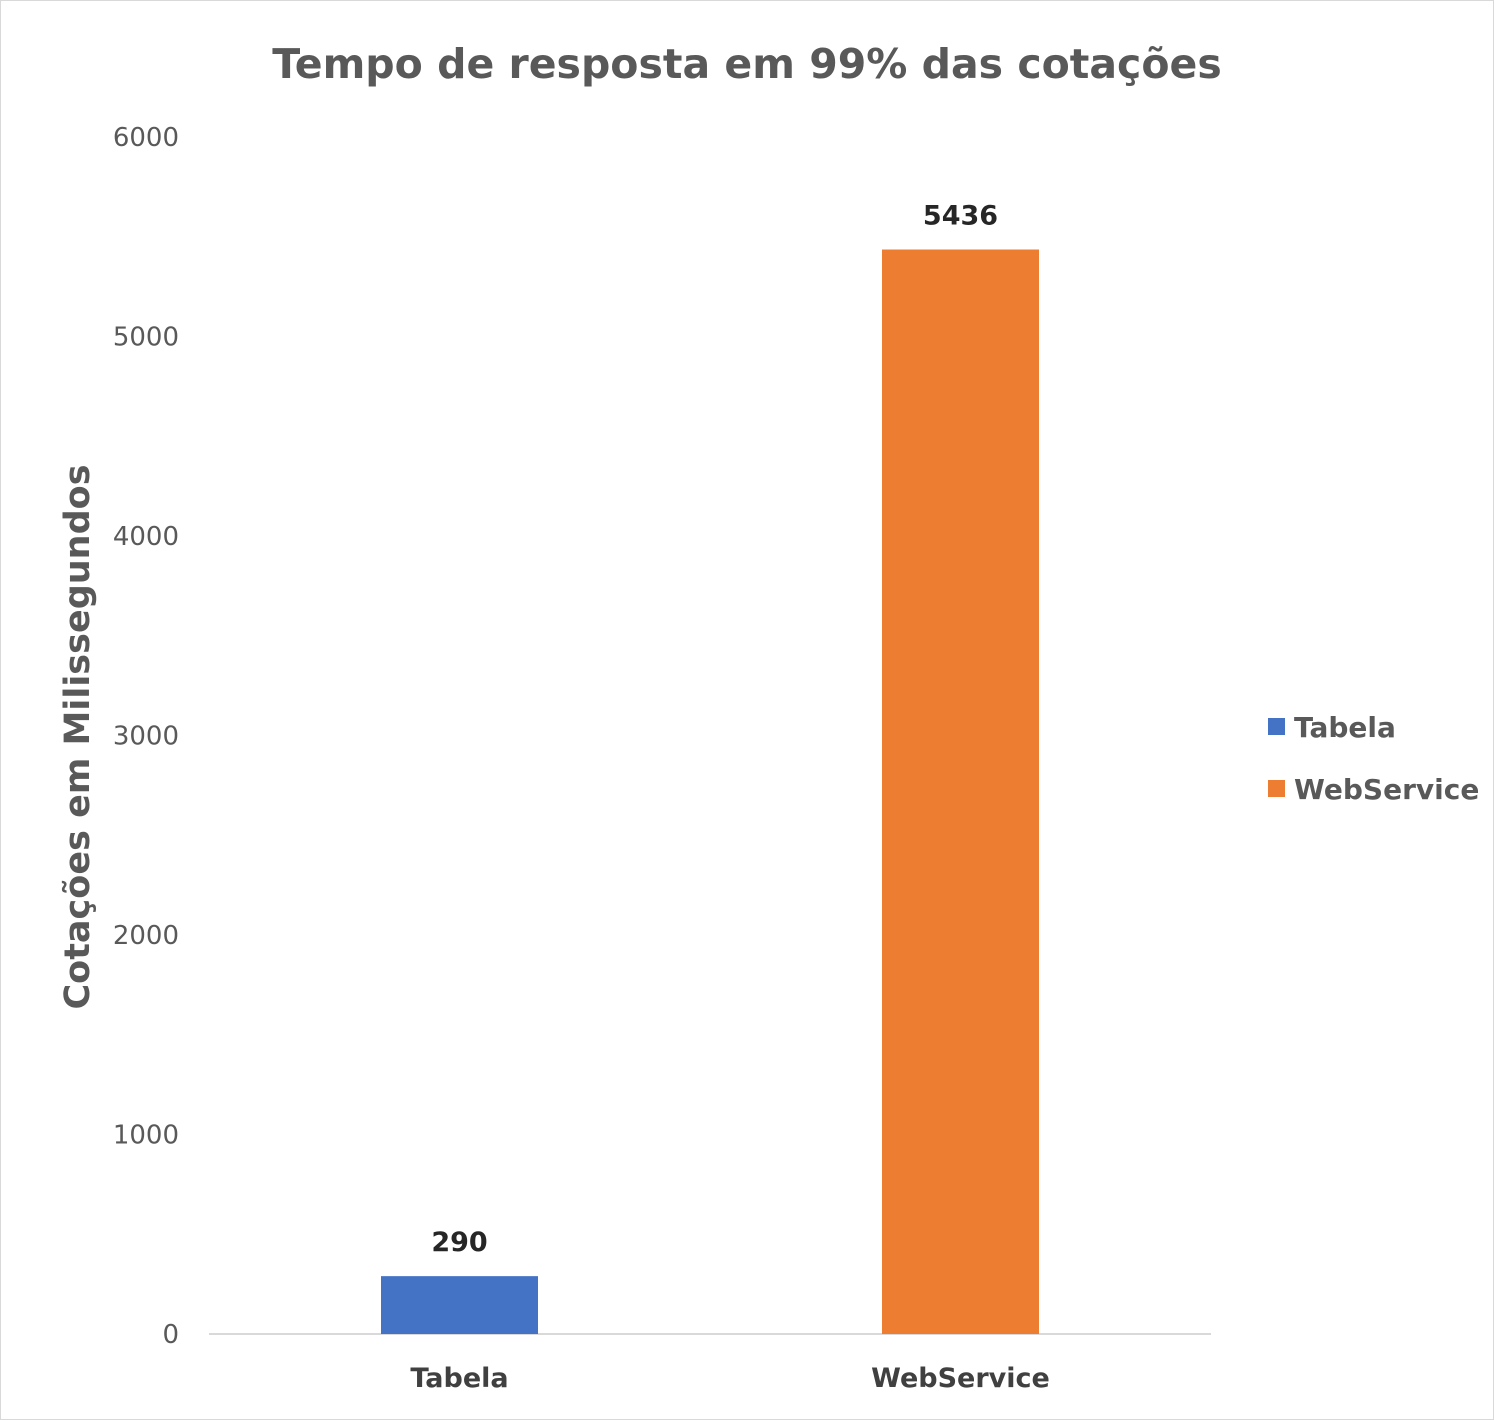  I want to click on legend-label: Tabela, so click(1345, 727).